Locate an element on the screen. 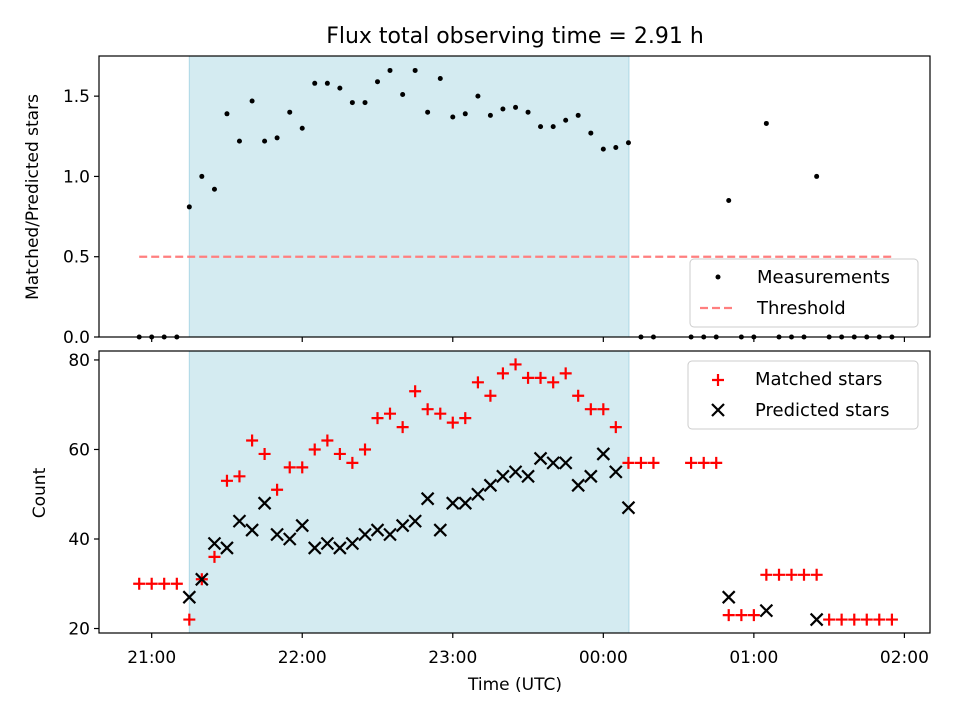  legend-label-predicted: Predicted stars is located at coordinates (822, 410).